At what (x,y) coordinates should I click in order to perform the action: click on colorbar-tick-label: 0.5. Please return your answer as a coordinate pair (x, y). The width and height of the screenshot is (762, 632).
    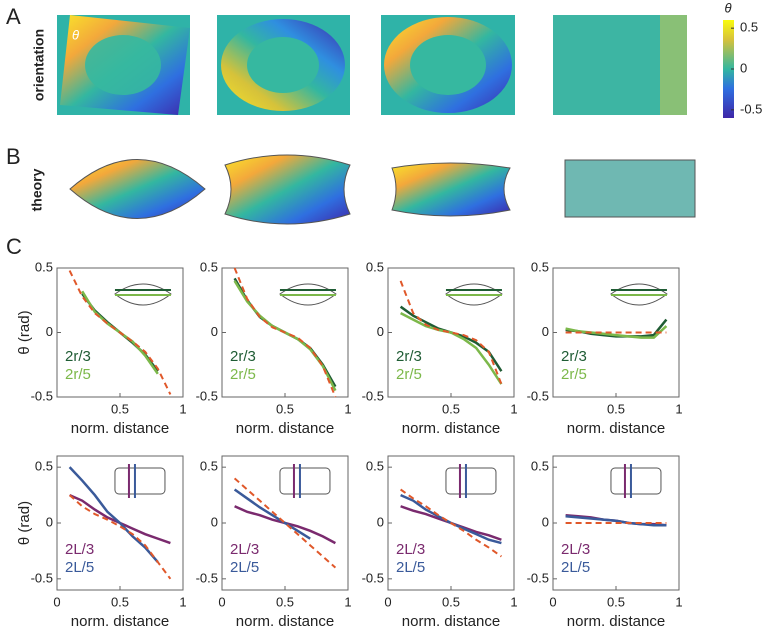
    Looking at the image, I should click on (749, 27).